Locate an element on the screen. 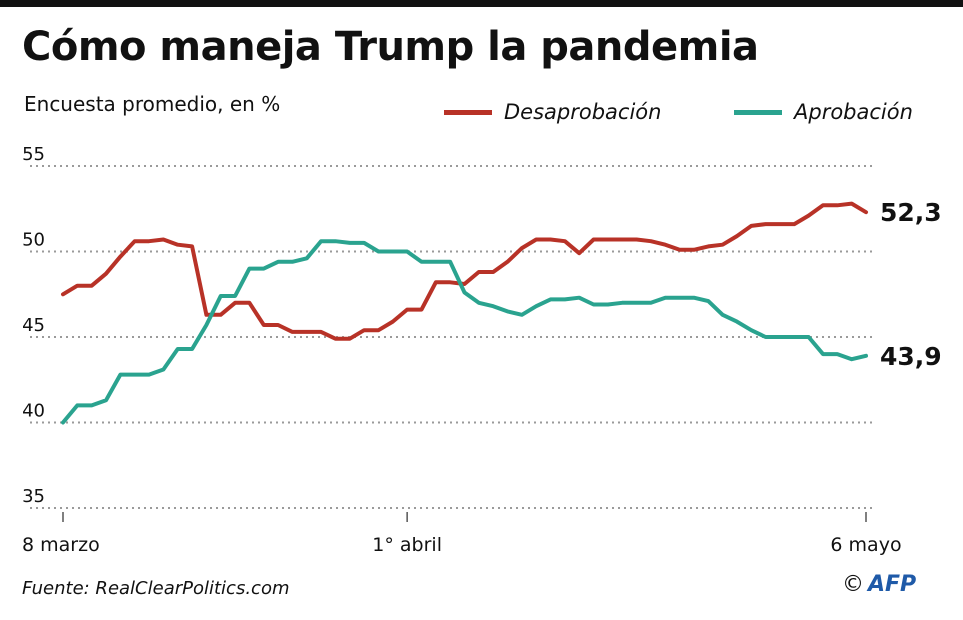  y-tick-label: 40 is located at coordinates (33, 411).